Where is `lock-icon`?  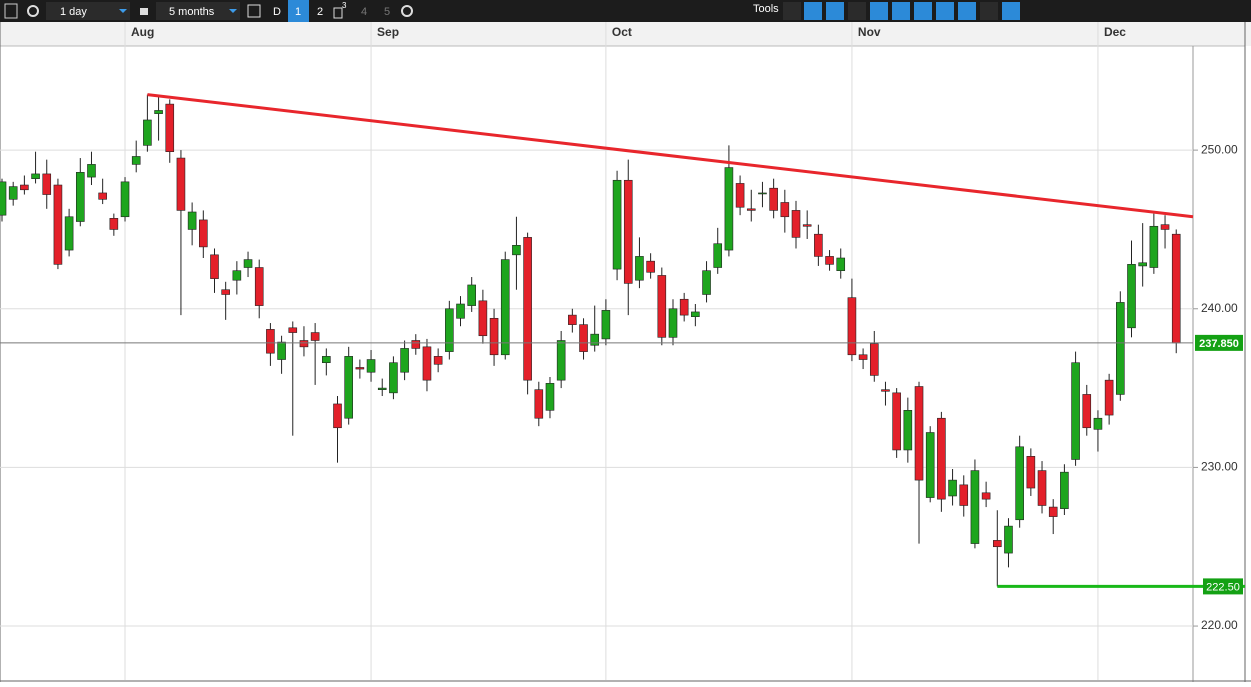 lock-icon is located at coordinates (144, 11).